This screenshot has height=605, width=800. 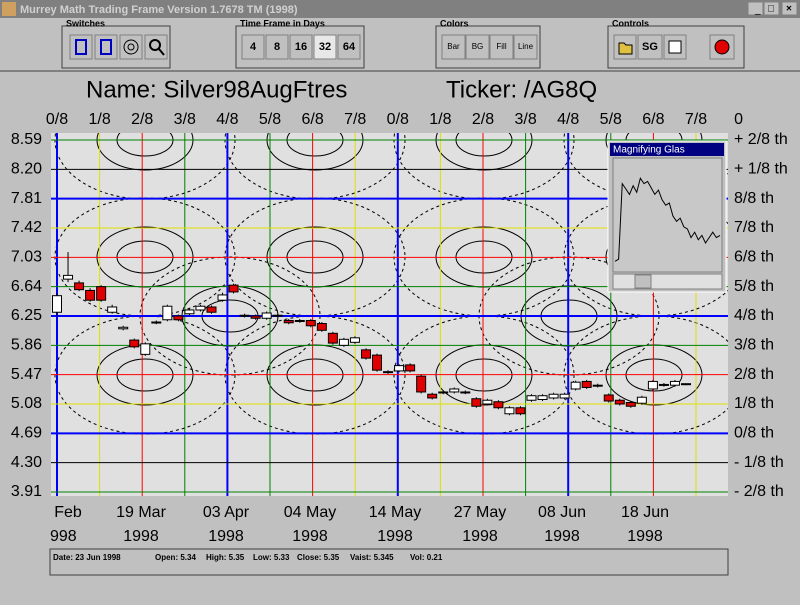 I want to click on right-label: 8/8 th, so click(x=754, y=198).